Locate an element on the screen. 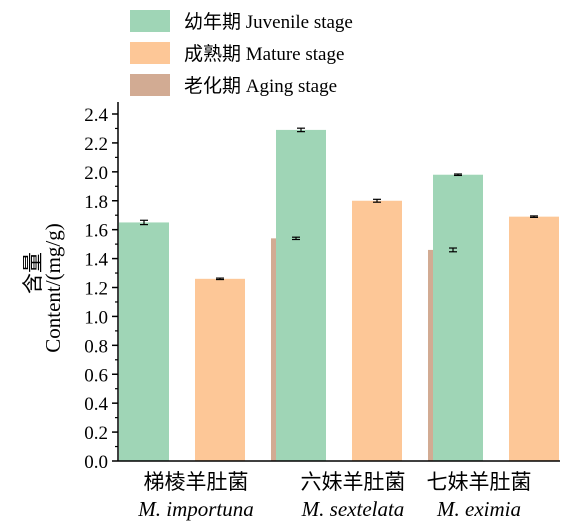  x-tick-label-cn: 七妹羊肚菌 is located at coordinates (479, 482).